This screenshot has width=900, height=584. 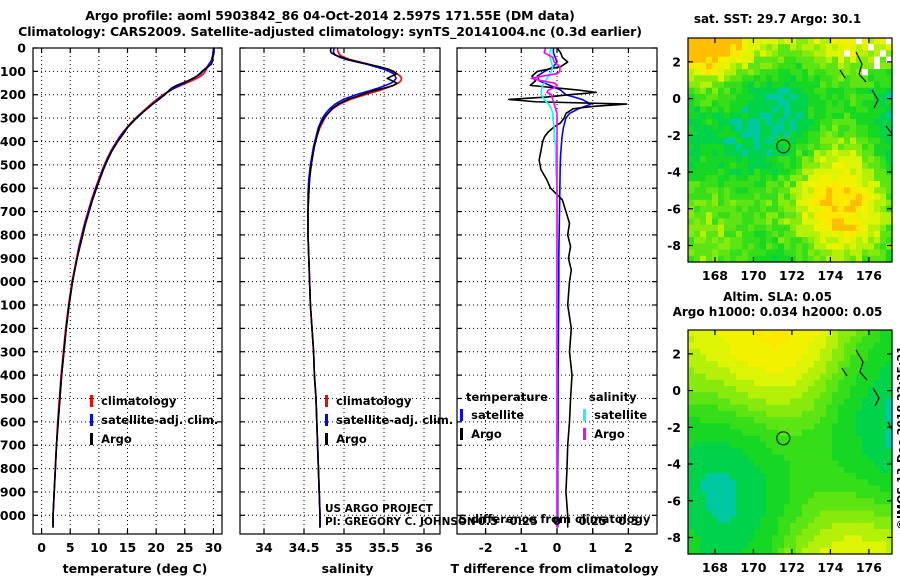 What do you see at coordinates (779, 453) in the screenshot?
I see `sla-map: 168 170 172 174 176 2 0 -2 -4 -6 -8` at bounding box center [779, 453].